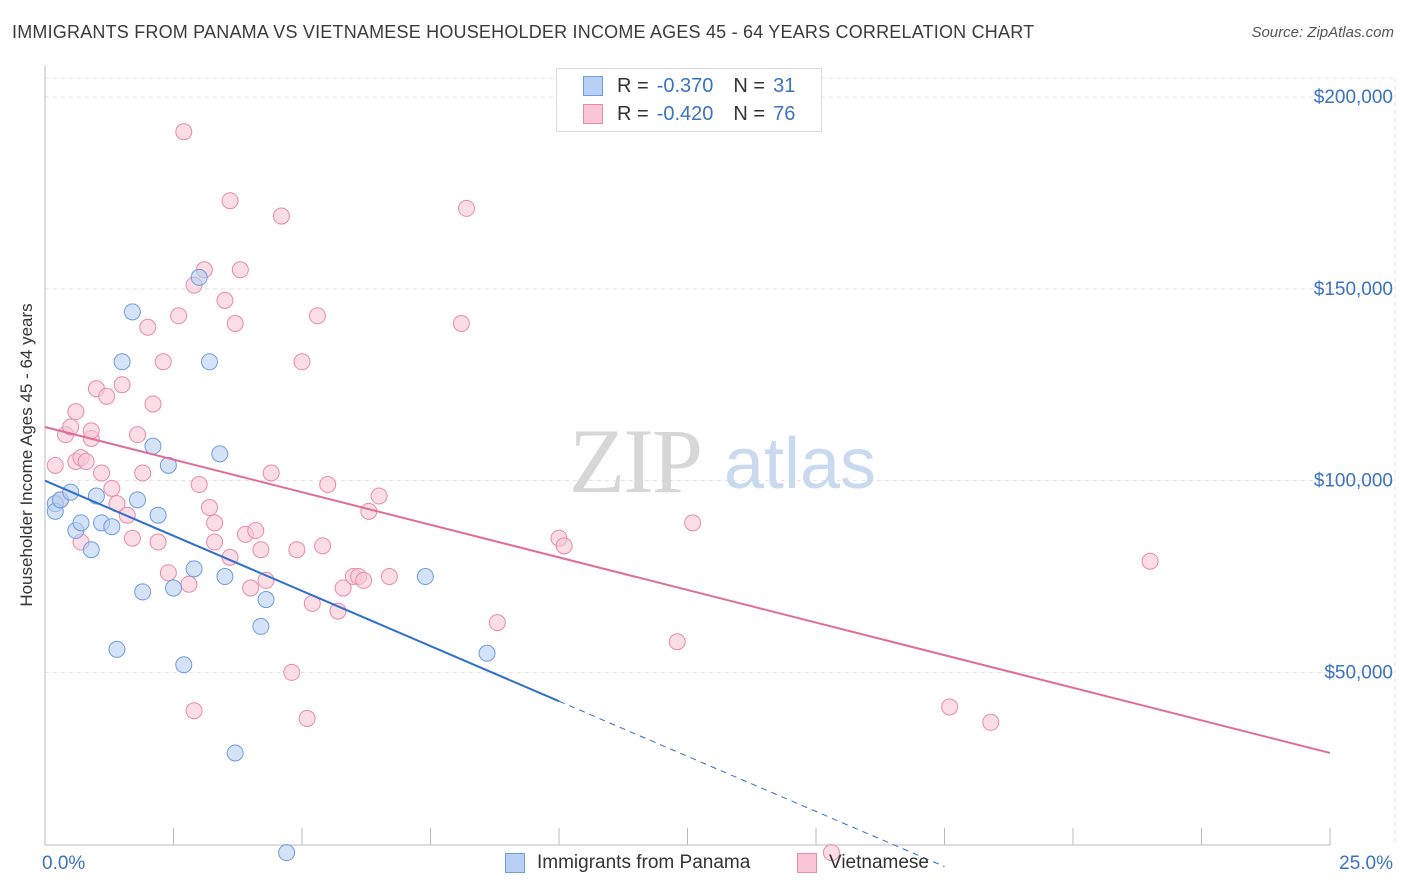 Image resolution: width=1406 pixels, height=892 pixels. What do you see at coordinates (879, 862) in the screenshot?
I see `series-name-vietnamese: Vietnamese` at bounding box center [879, 862].